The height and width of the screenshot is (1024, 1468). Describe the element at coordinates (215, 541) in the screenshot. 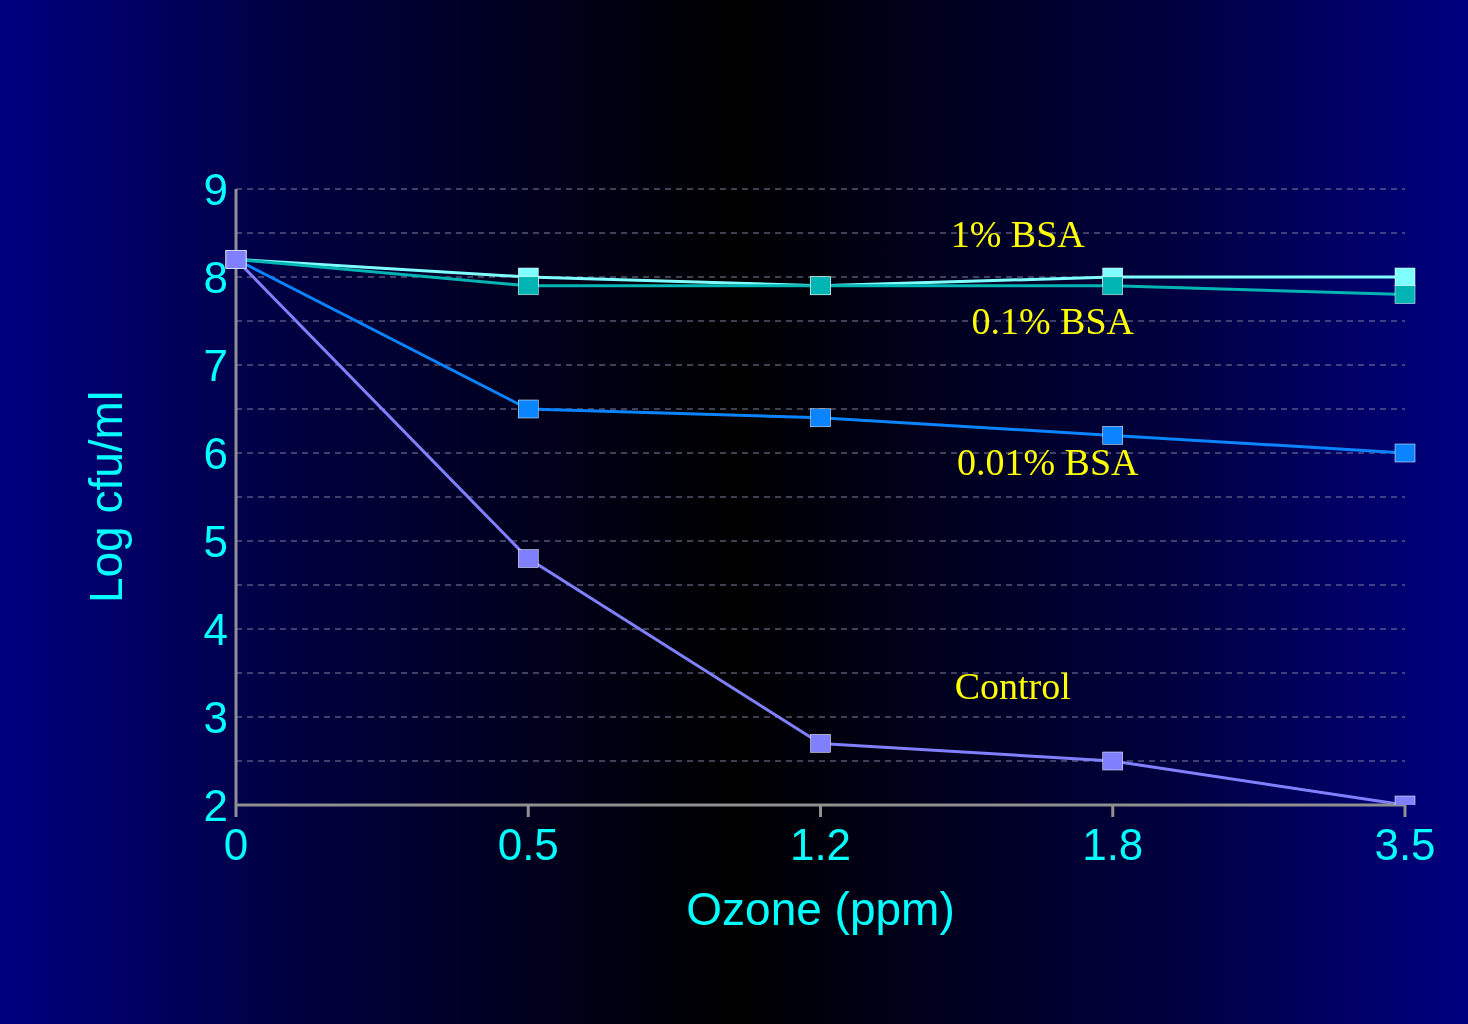

I see `y-tick-label: 5` at that location.